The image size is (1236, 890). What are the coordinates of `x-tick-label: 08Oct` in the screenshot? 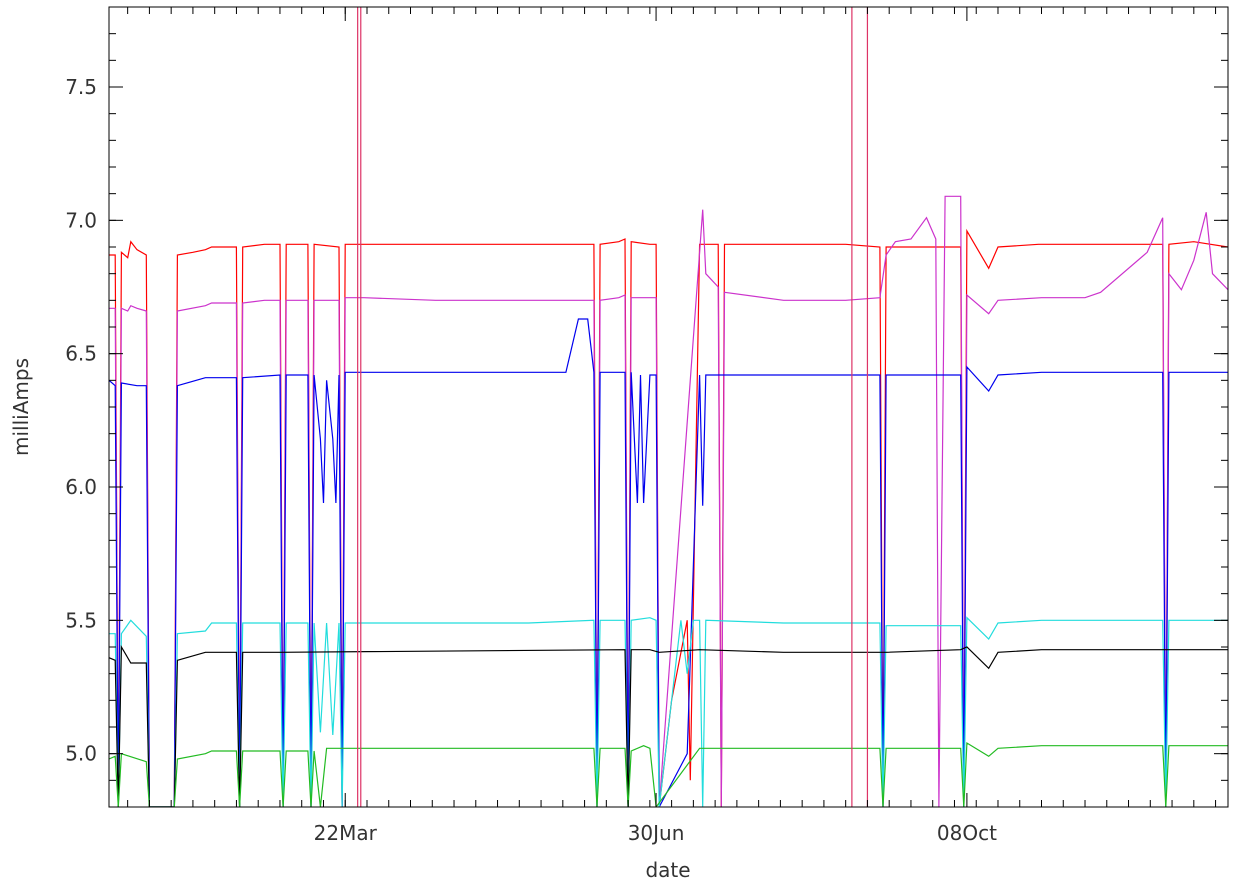 It's located at (967, 833).